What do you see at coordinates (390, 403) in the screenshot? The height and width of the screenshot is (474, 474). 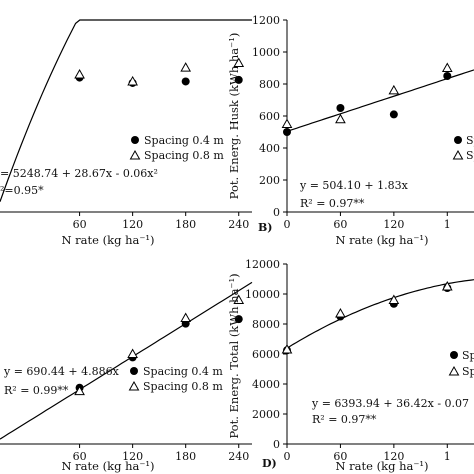 I see `equation: y = 6393.94 + 36.42x - 0.07` at bounding box center [390, 403].